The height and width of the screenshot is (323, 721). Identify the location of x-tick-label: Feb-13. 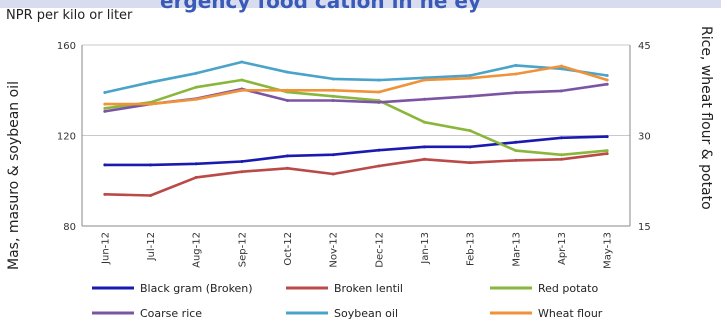
(471, 249).